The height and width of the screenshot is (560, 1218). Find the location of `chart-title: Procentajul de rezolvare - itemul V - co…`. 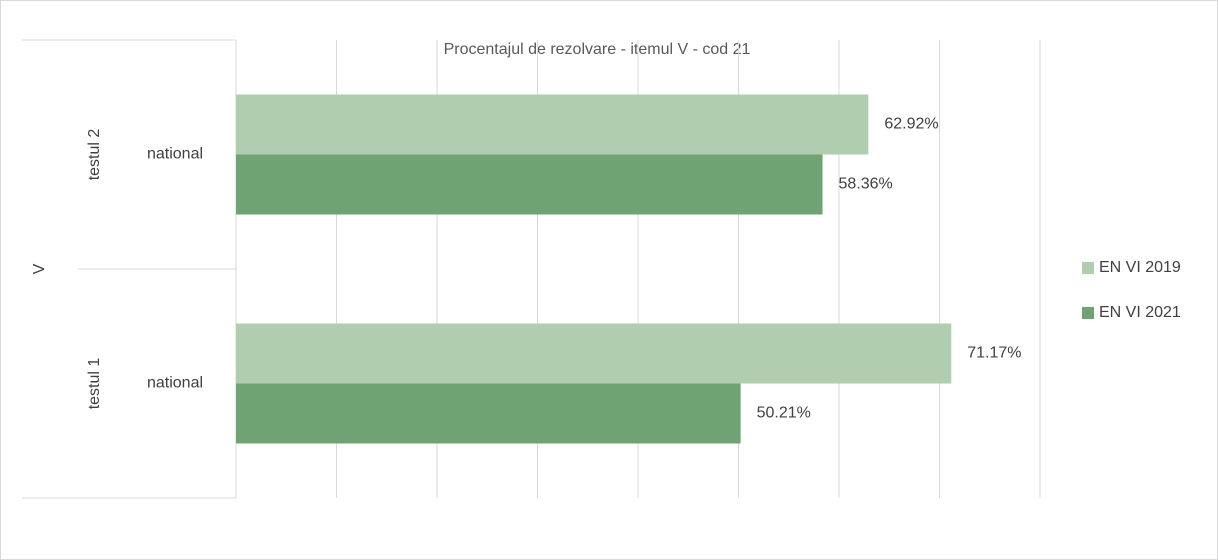

chart-title: Procentajul de rezolvare - itemul V - co… is located at coordinates (597, 49).